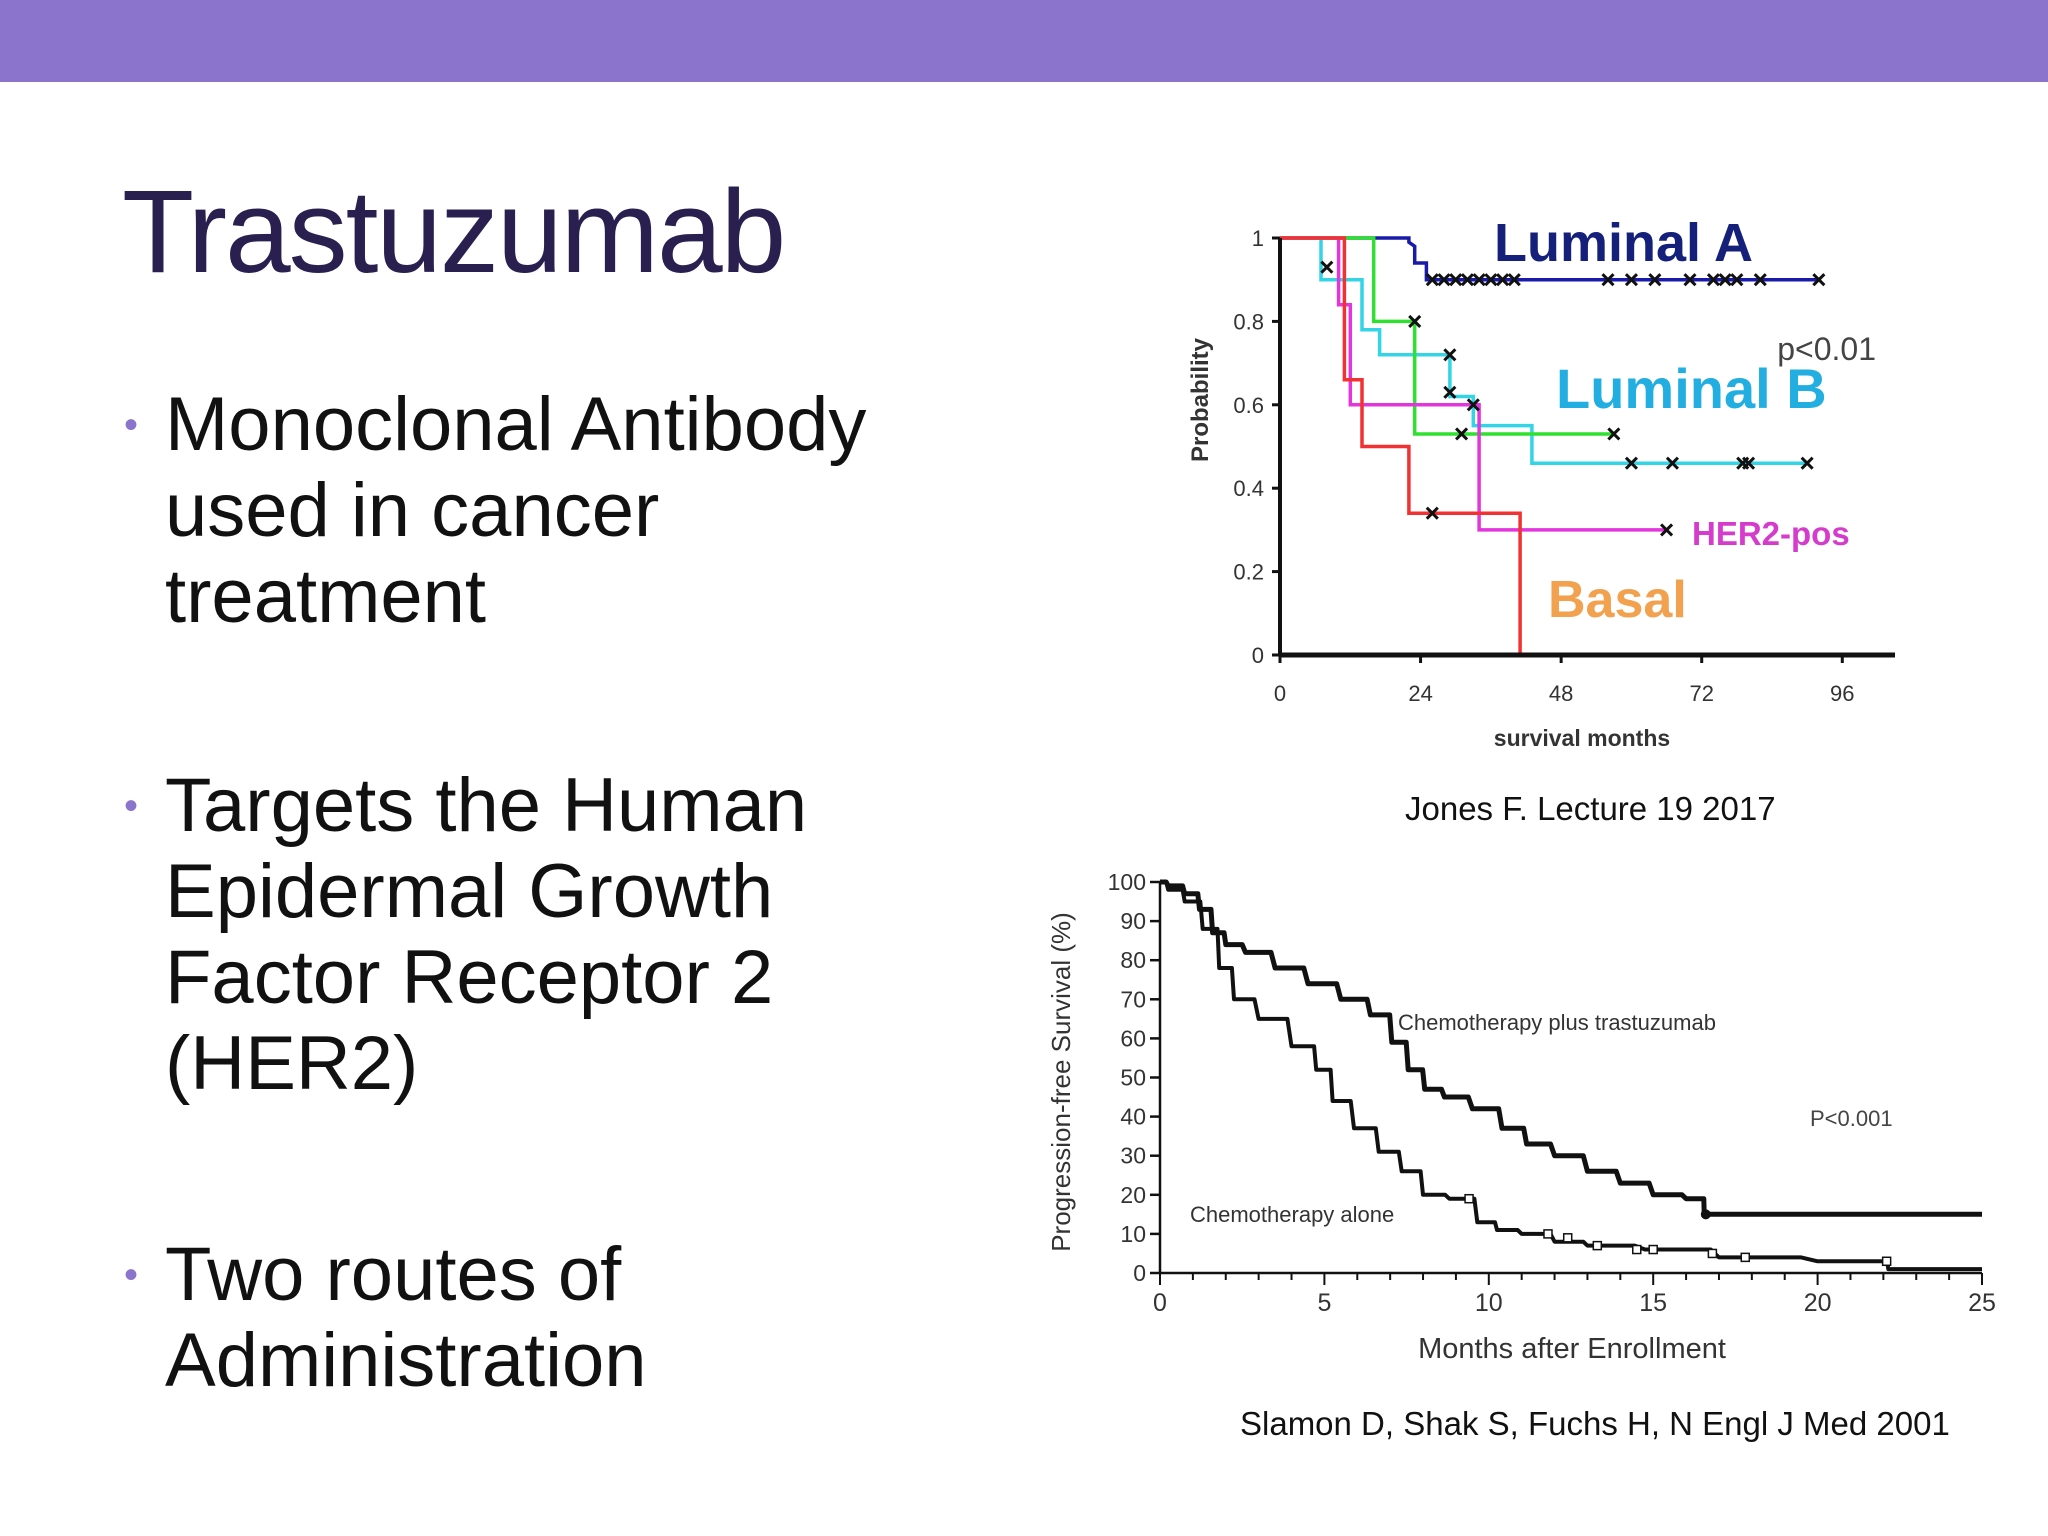  I want to click on bullet-item: • Two routes of Administration, so click(570, 1318).